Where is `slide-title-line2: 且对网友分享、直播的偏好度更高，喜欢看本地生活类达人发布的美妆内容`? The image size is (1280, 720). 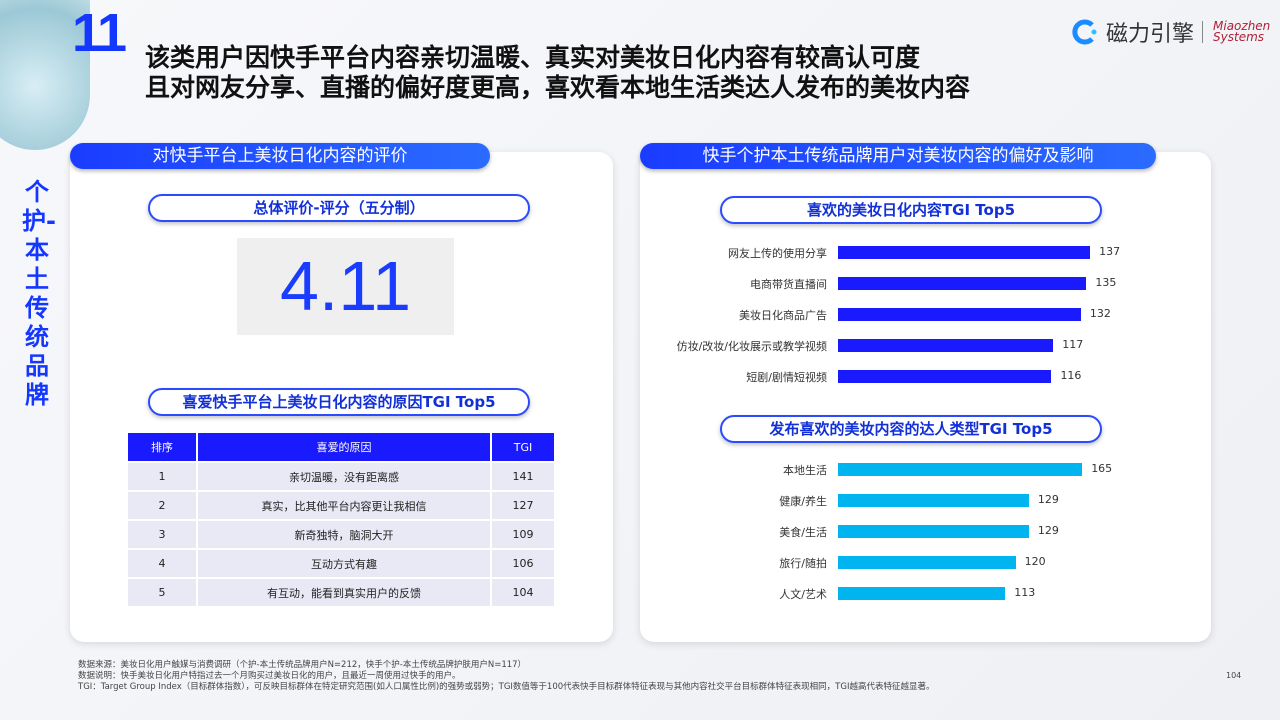 slide-title-line2: 且对网友分享、直播的偏好度更高，喜欢看本地生活类达人发布的美妆内容 is located at coordinates (558, 87).